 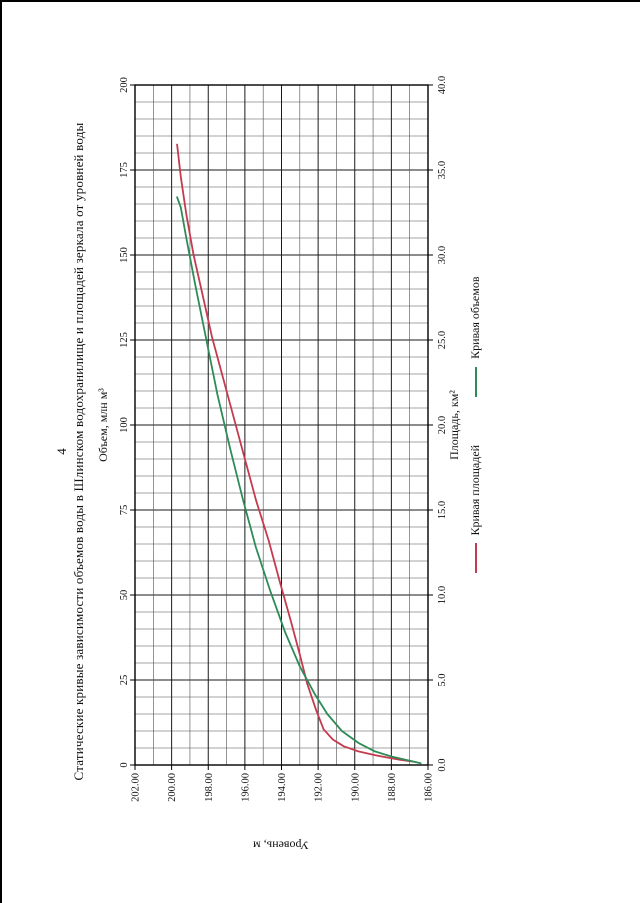 I want to click on top-axis-tick-label: 50, so click(x=124, y=595).